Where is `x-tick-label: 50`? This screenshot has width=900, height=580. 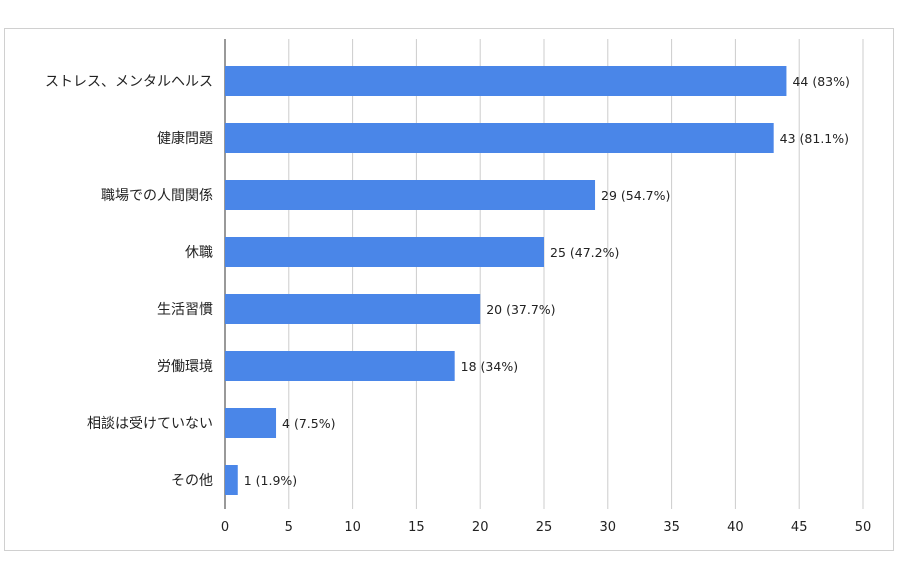 x-tick-label: 50 is located at coordinates (863, 527).